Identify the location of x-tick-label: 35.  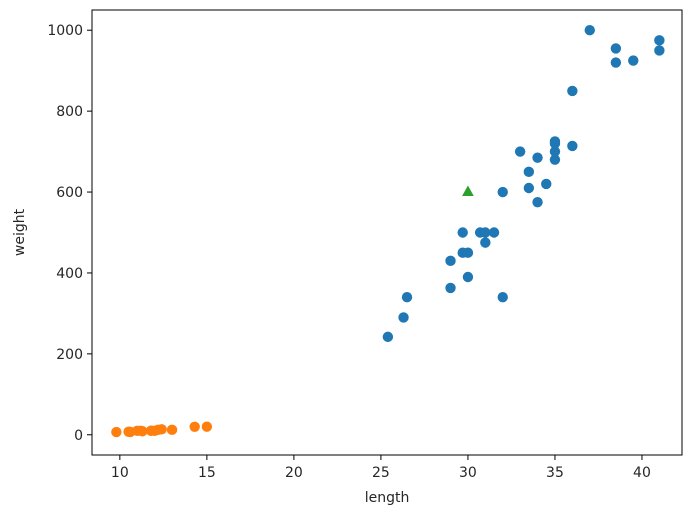
(555, 473).